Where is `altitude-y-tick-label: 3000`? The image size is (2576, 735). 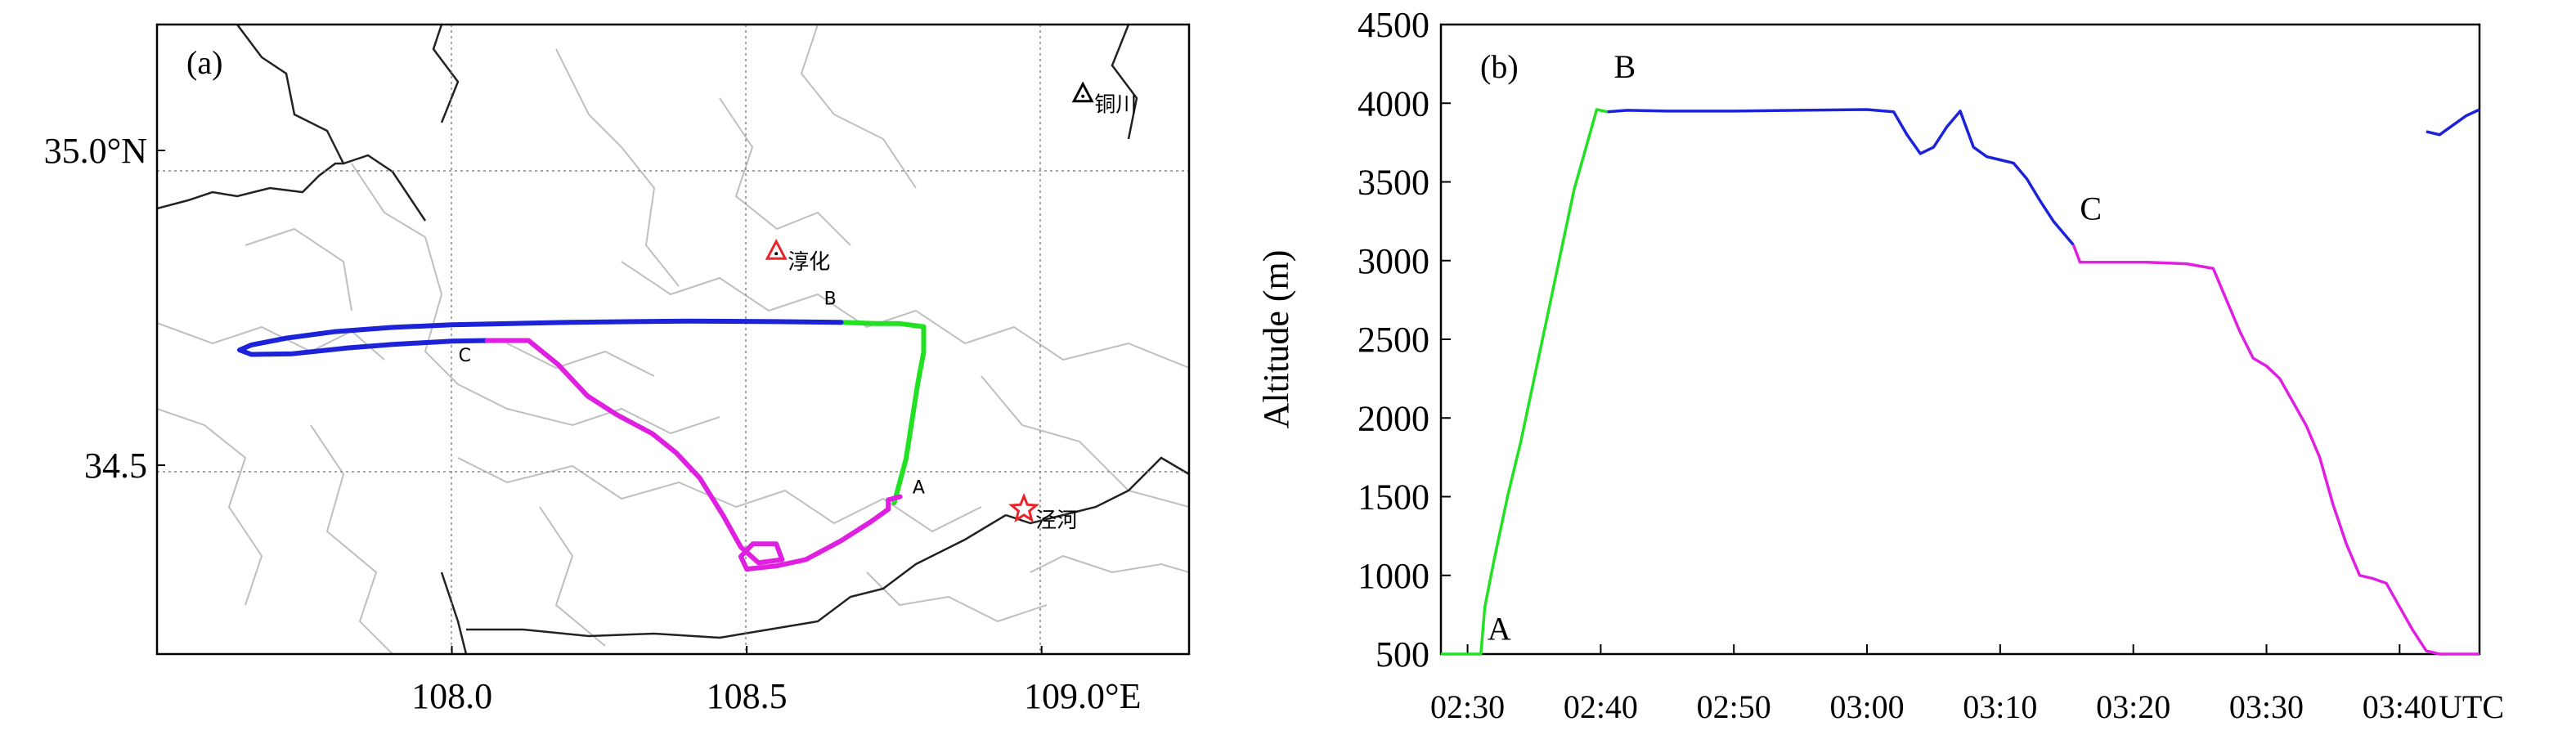
altitude-y-tick-label: 3000 is located at coordinates (1393, 261).